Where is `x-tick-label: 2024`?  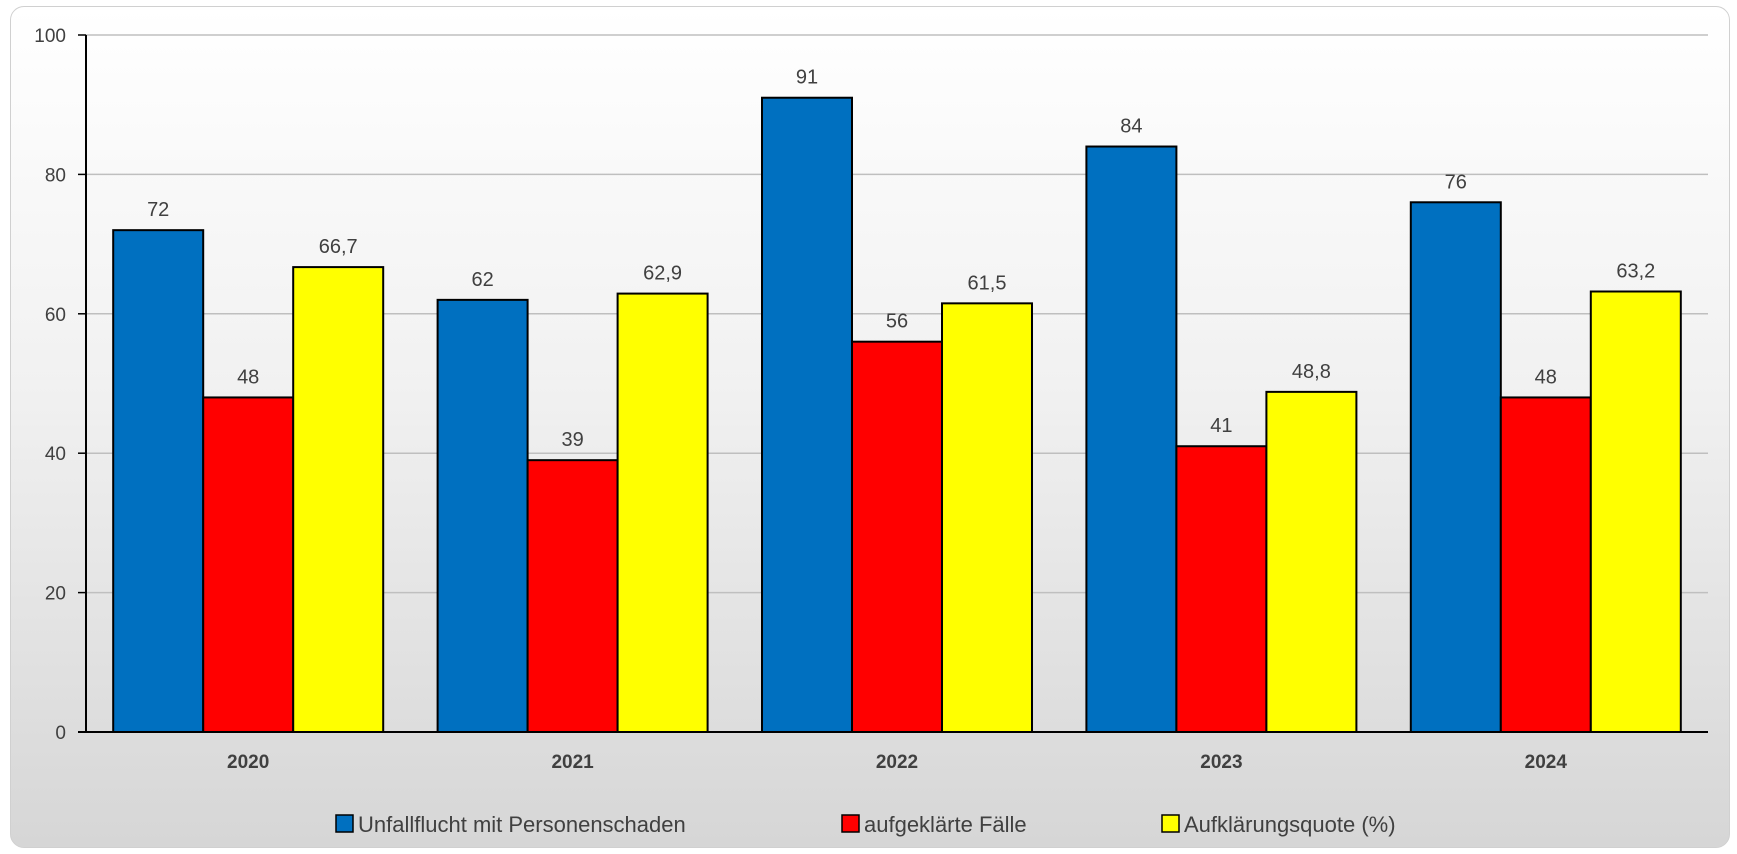 x-tick-label: 2024 is located at coordinates (1546, 762).